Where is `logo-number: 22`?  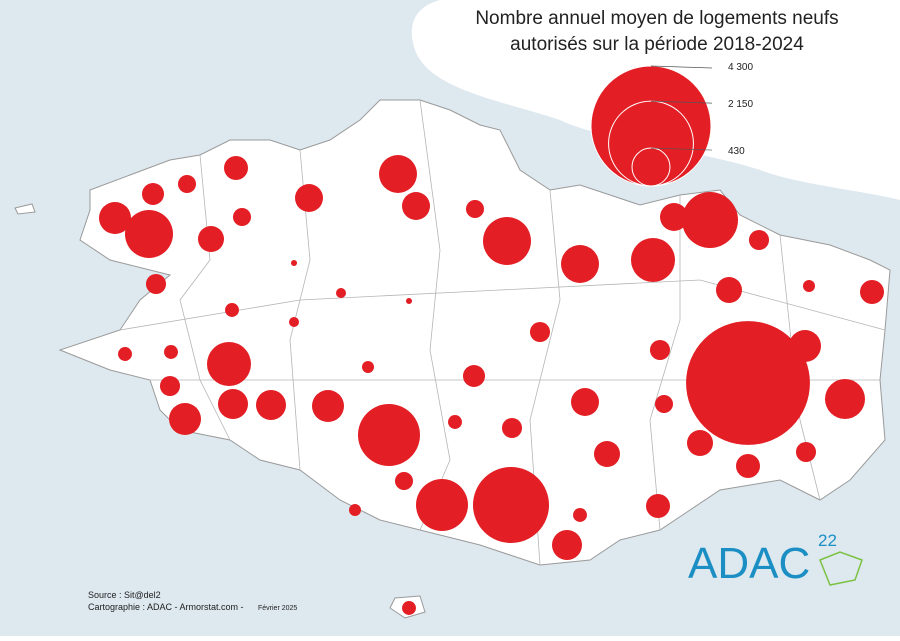 logo-number: 22 is located at coordinates (827, 540).